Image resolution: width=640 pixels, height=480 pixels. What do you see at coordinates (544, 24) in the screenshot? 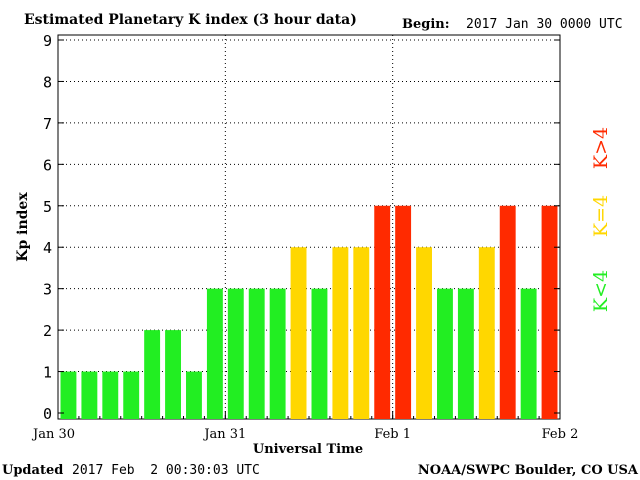
I see `begin-value: 2017 Jan 30 0000 UTC` at bounding box center [544, 24].